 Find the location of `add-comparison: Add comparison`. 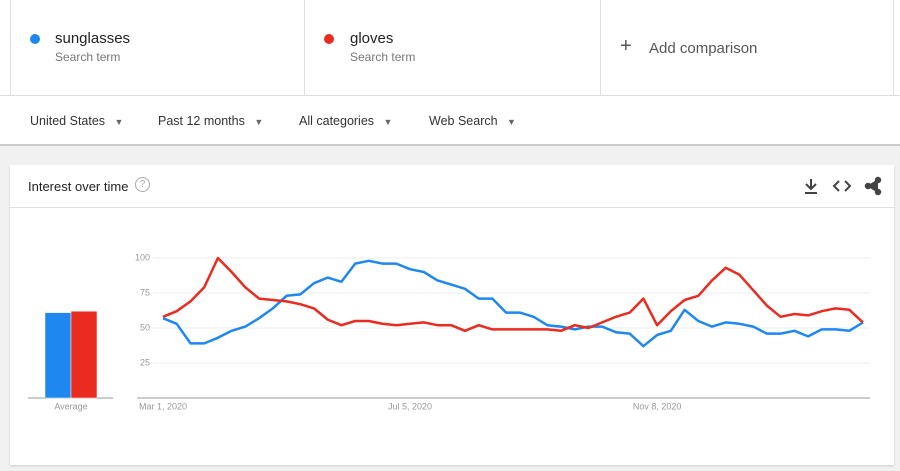

add-comparison: Add comparison is located at coordinates (703, 48).